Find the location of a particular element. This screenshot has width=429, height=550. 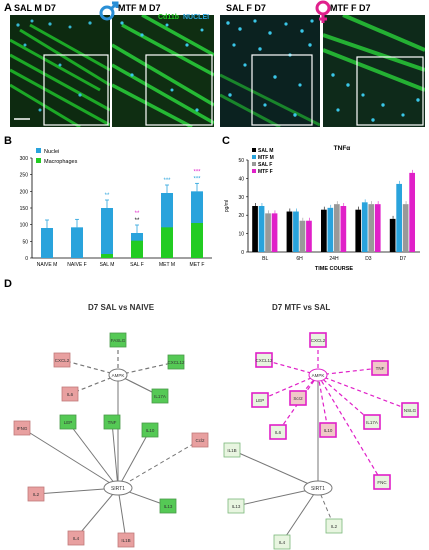

chart-title-c: TNFα is located at coordinates (342, 148).